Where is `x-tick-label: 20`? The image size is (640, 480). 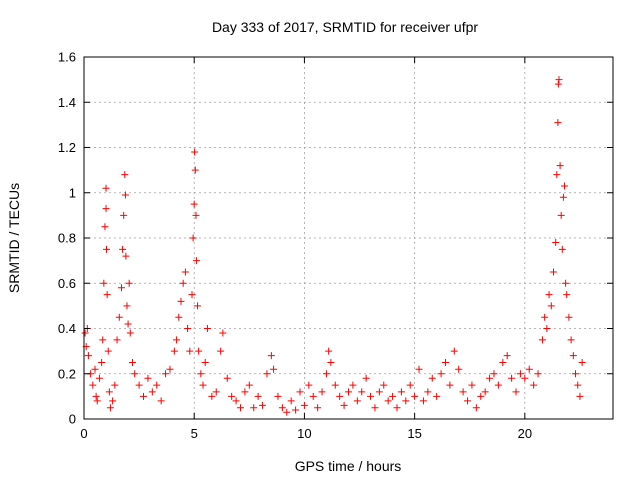 x-tick-label: 20 is located at coordinates (525, 433).